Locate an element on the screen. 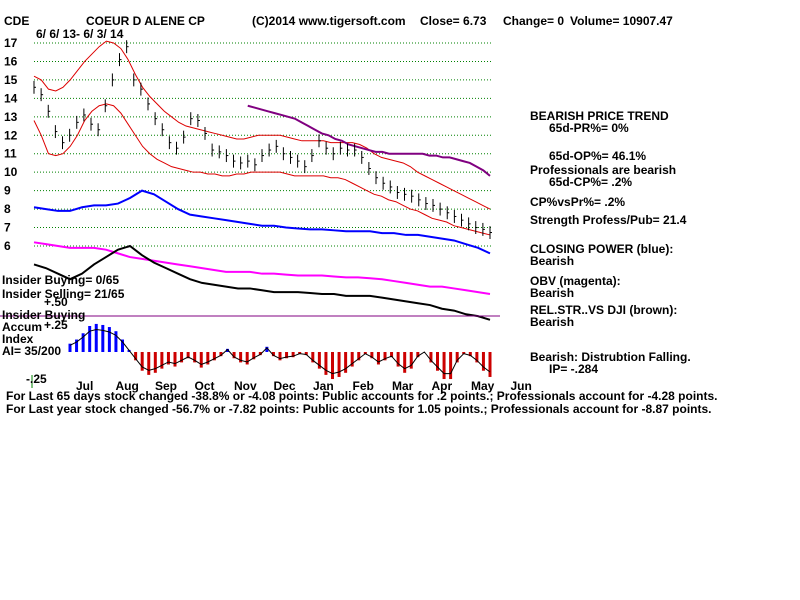  trend-label: BEARISH PRICE TREND is located at coordinates (599, 116).